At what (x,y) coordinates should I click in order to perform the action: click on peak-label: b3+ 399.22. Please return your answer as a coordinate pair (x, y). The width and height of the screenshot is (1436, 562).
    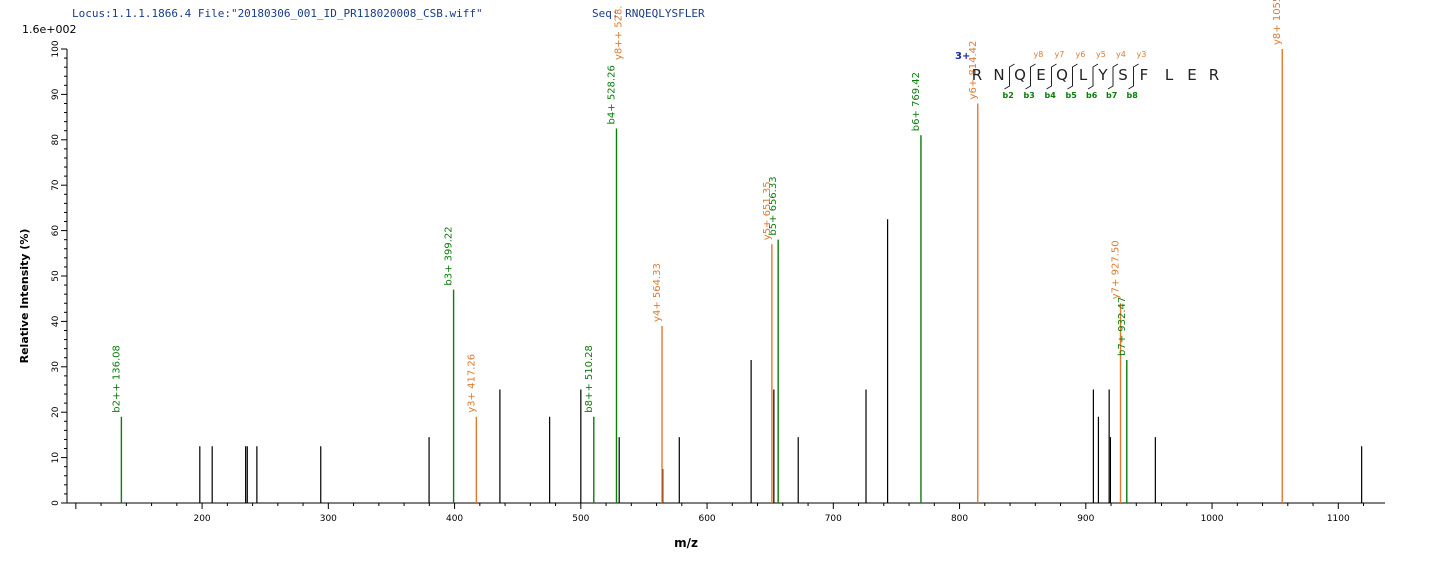
    Looking at the image, I should click on (449, 255).